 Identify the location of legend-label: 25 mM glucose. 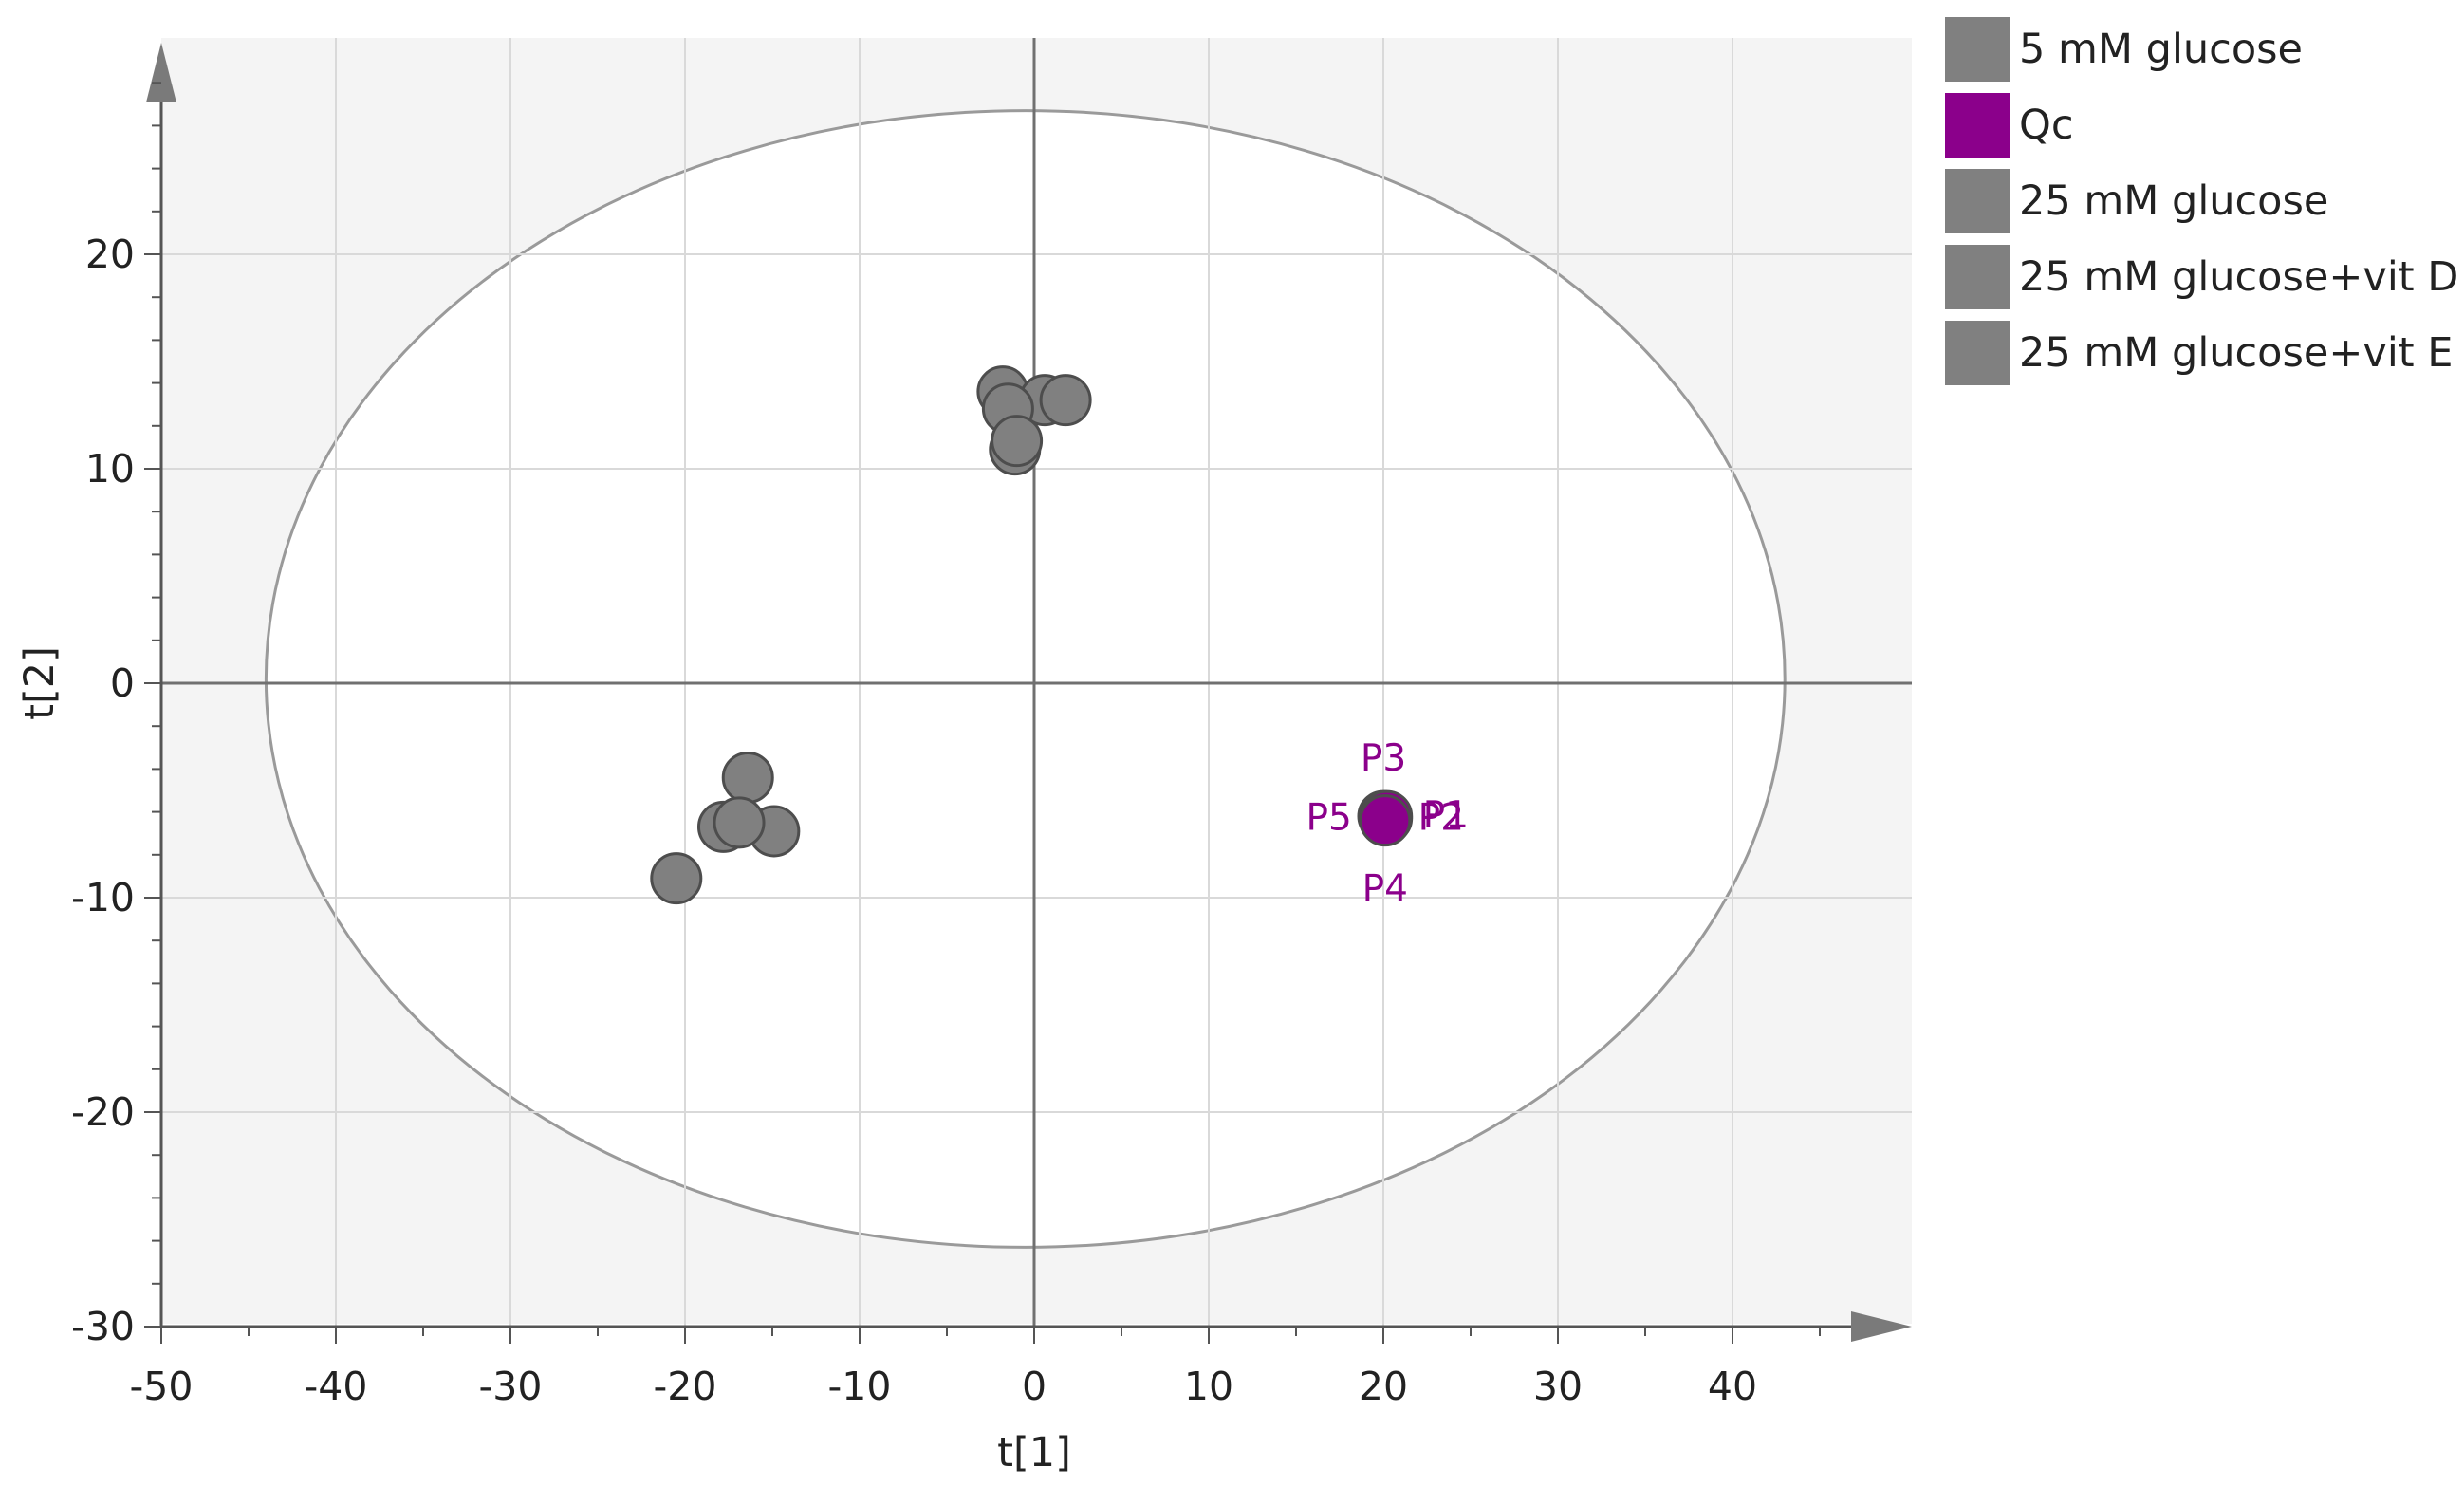
(2174, 201).